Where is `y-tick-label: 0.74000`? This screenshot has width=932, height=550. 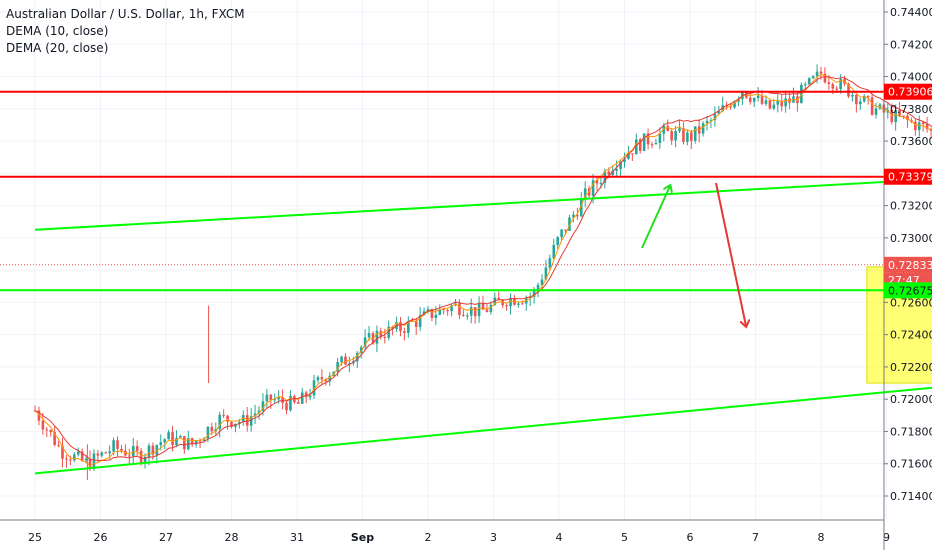 y-tick-label: 0.74000 is located at coordinates (911, 77).